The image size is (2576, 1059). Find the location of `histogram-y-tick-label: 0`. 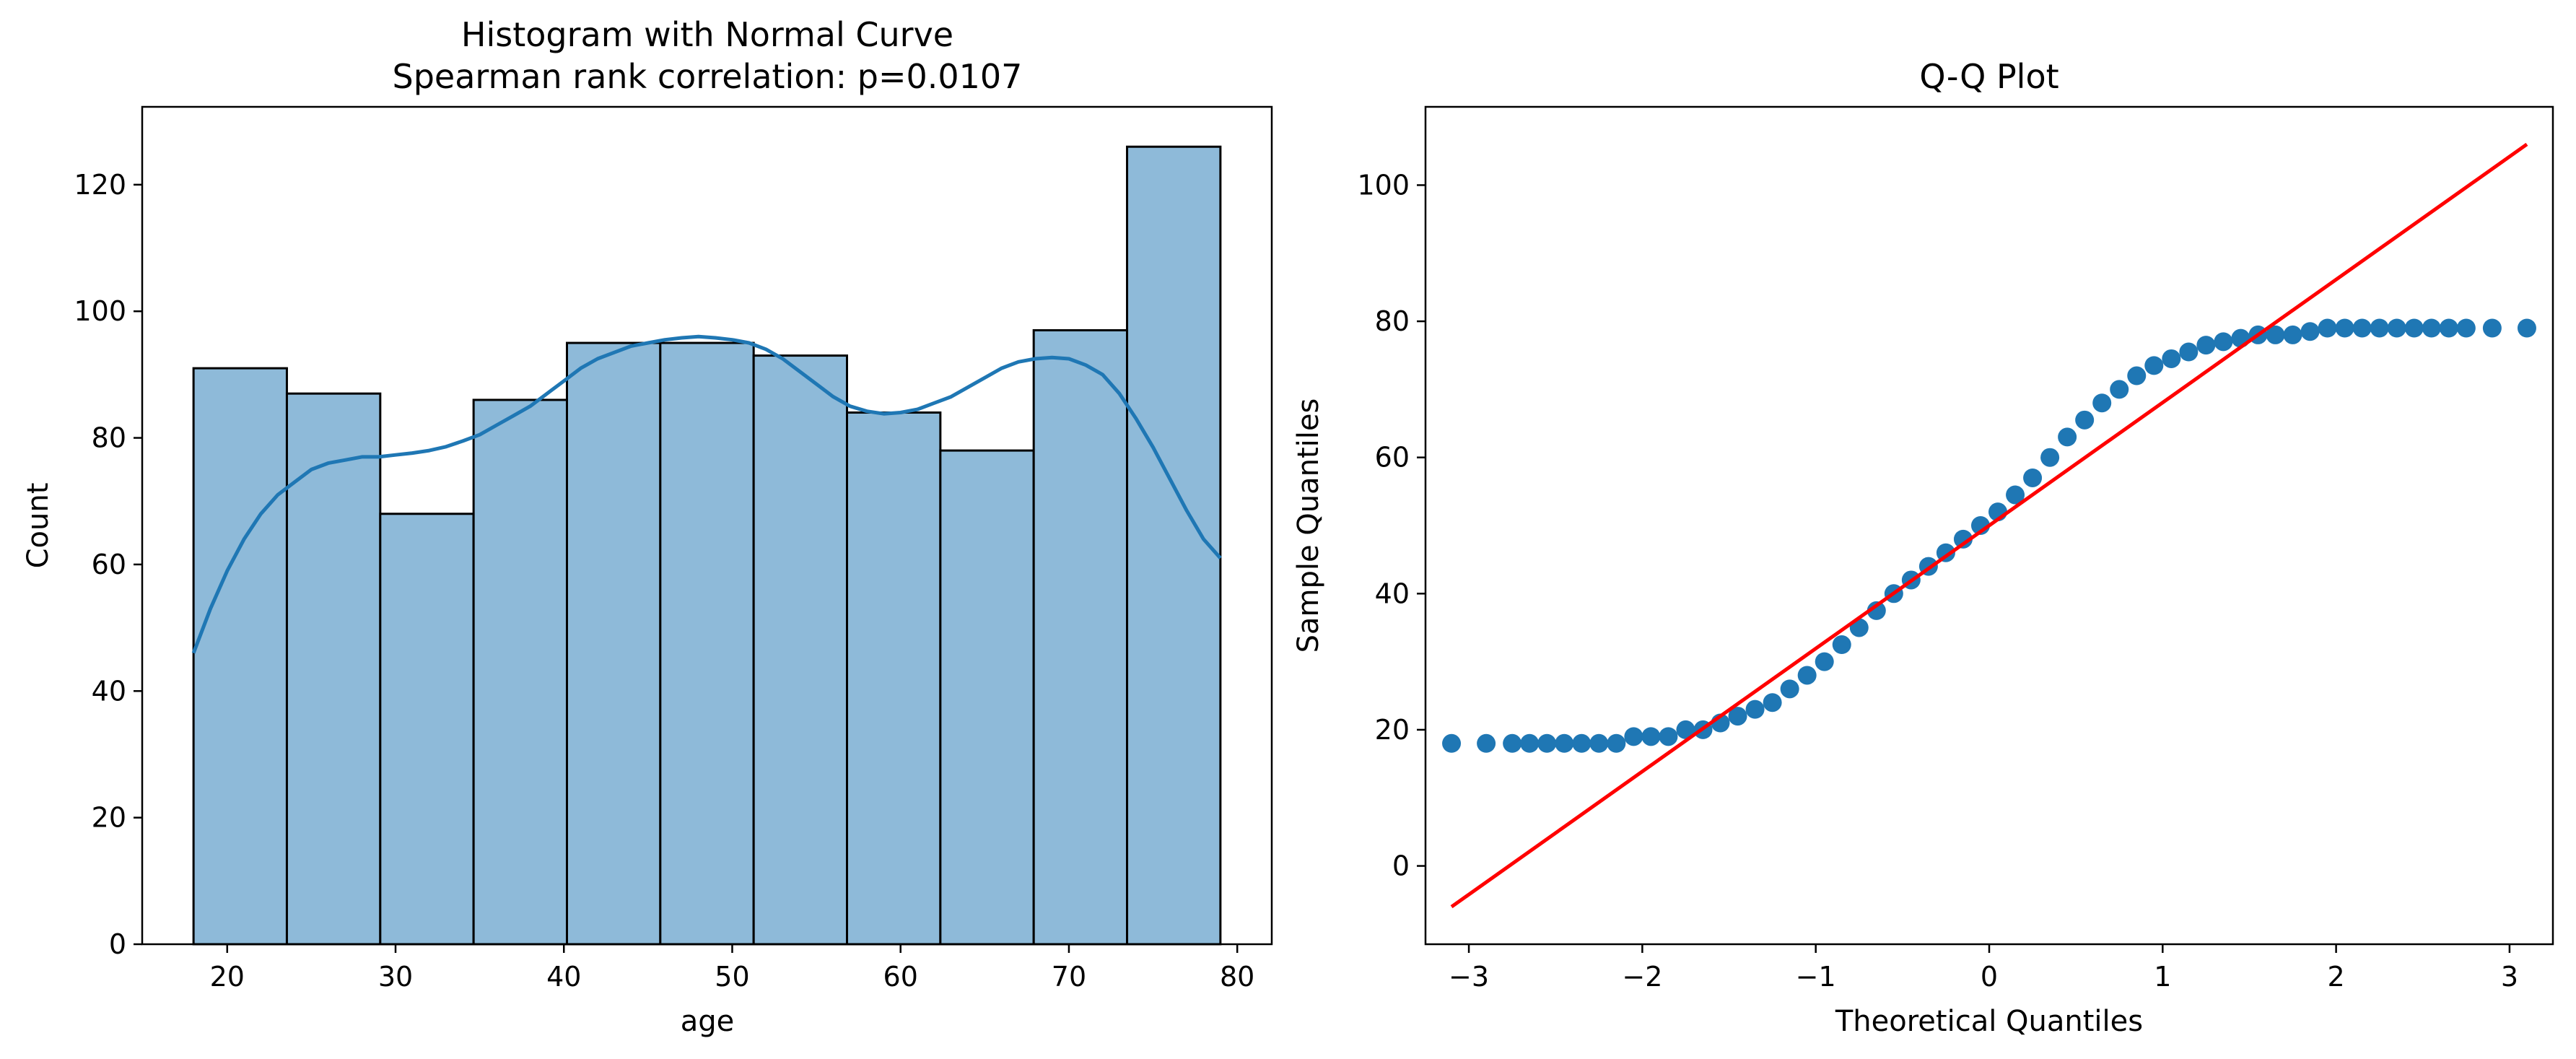

histogram-y-tick-label: 0 is located at coordinates (117, 944).